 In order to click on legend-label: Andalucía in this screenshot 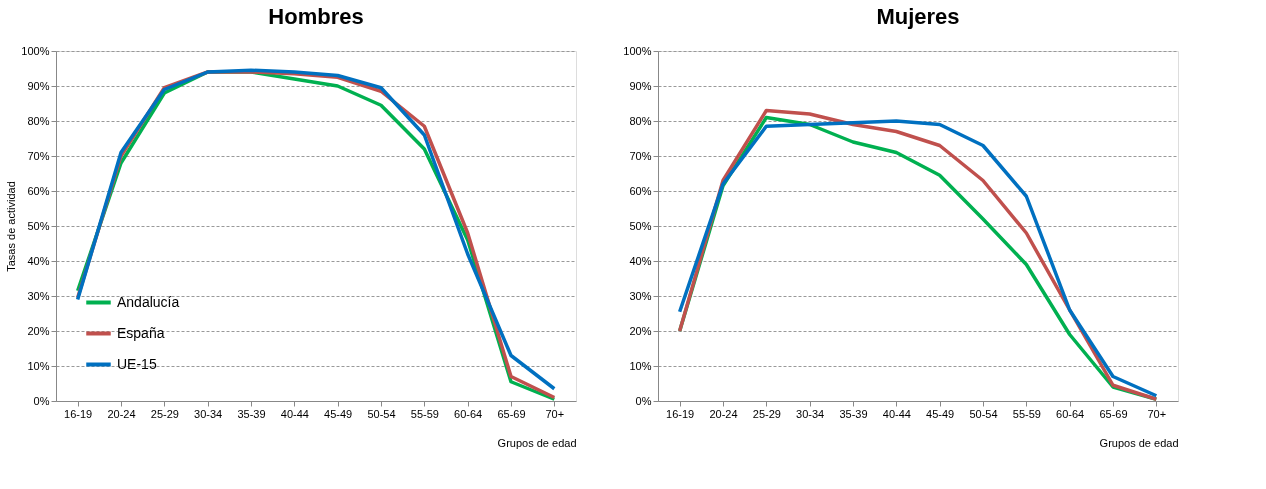, I will do `click(148, 301)`.